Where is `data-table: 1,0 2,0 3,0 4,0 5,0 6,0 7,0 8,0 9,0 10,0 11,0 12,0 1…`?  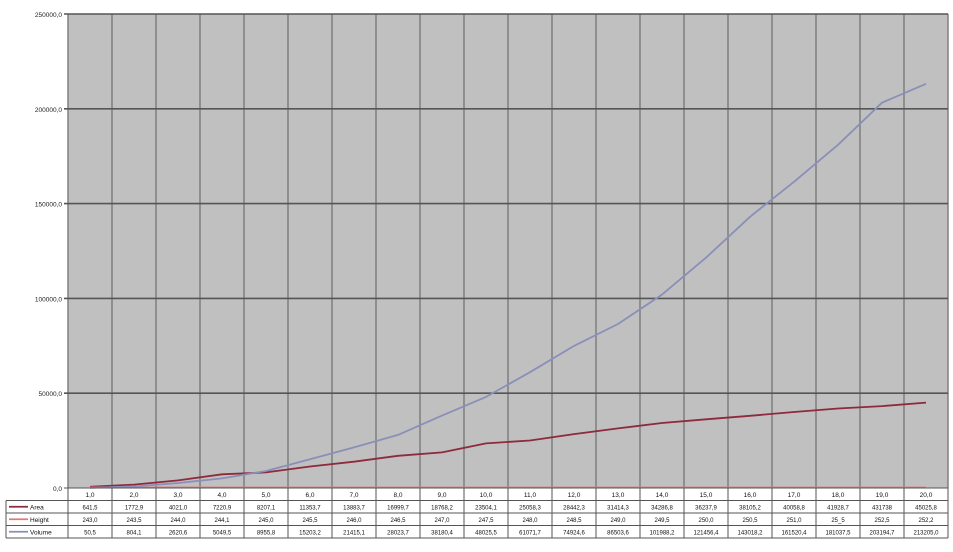
data-table: 1,0 2,0 3,0 4,0 5,0 6,0 7,0 8,0 9,0 10,0 11,0 12,0 1… is located at coordinates (477, 513).